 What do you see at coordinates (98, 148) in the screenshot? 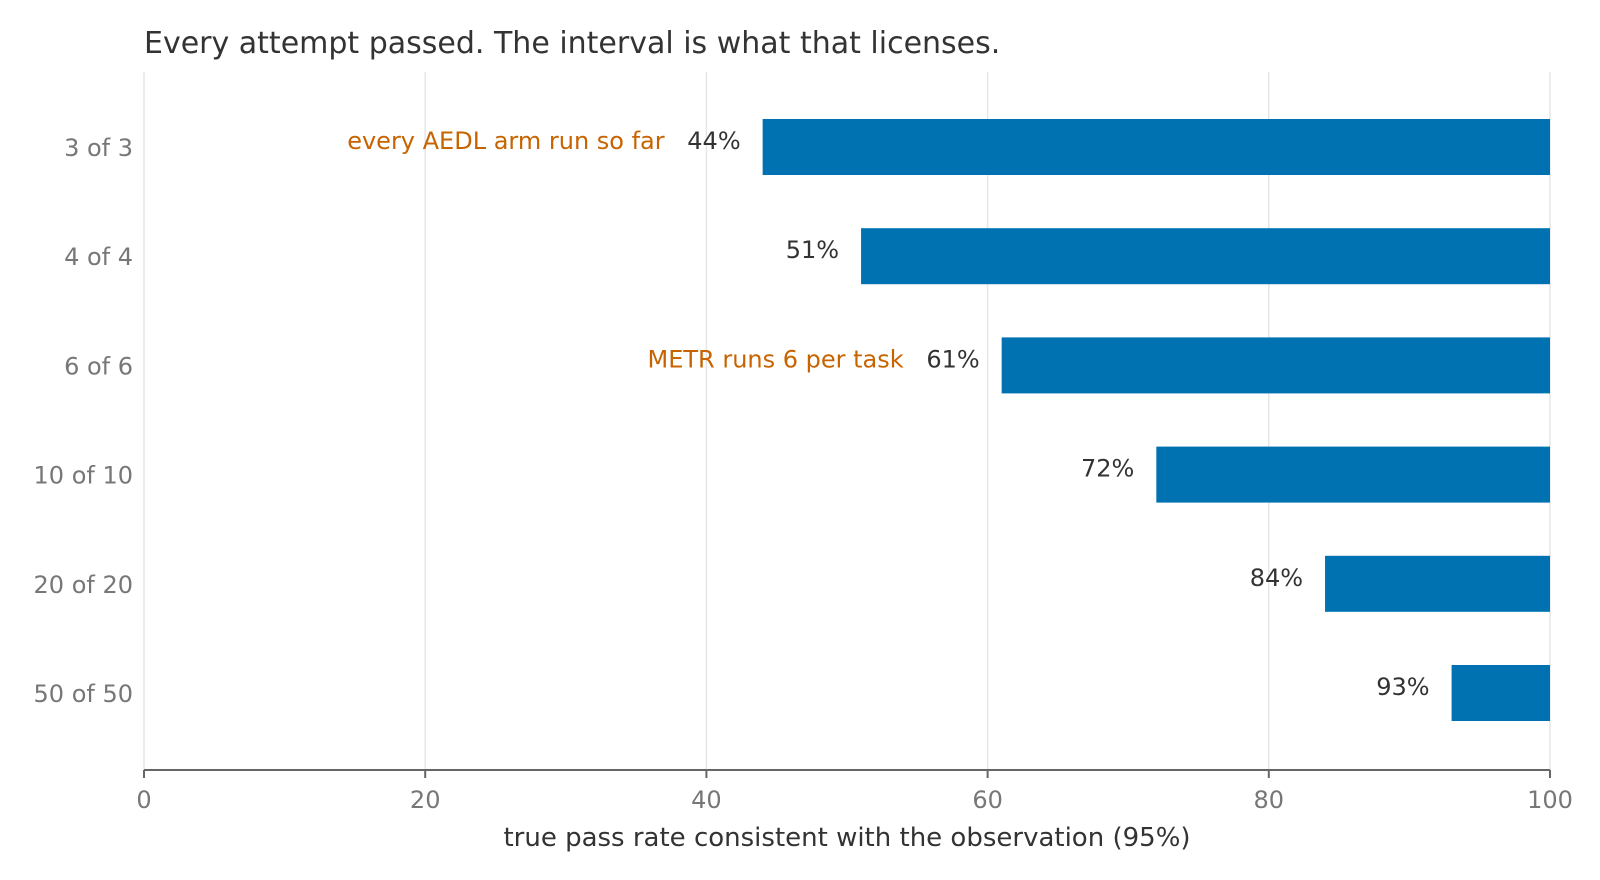
I see `category-label: 3 of 3` at bounding box center [98, 148].